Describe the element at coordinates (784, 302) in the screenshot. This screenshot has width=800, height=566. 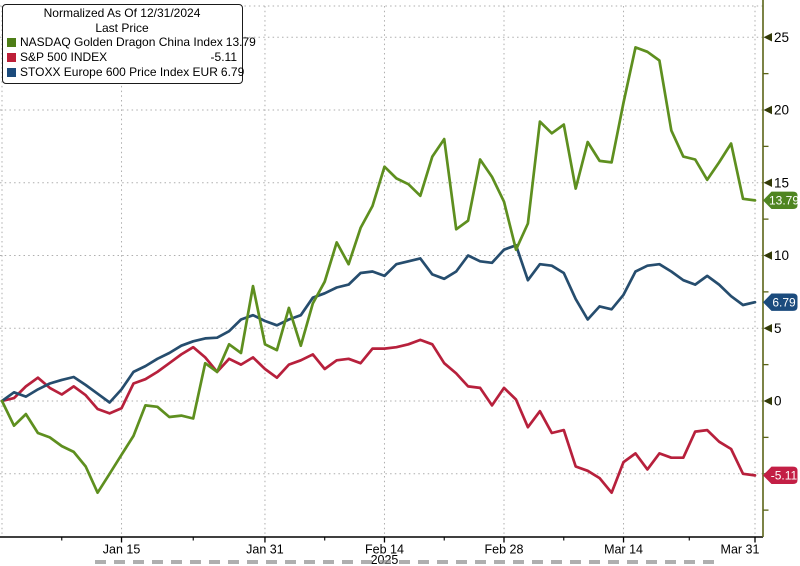
I see `last-price-badge-value: 6.79` at that location.